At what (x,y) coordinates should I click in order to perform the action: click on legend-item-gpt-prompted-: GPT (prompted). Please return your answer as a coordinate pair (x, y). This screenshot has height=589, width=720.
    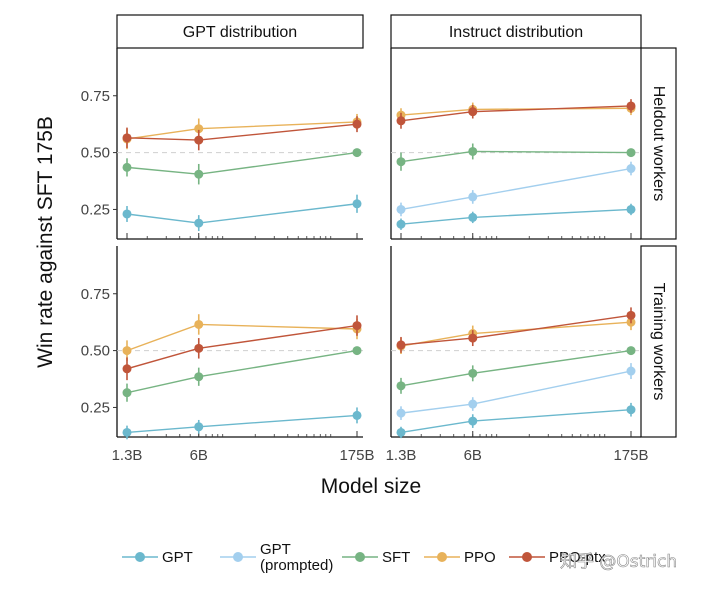
    Looking at the image, I should click on (276, 557).